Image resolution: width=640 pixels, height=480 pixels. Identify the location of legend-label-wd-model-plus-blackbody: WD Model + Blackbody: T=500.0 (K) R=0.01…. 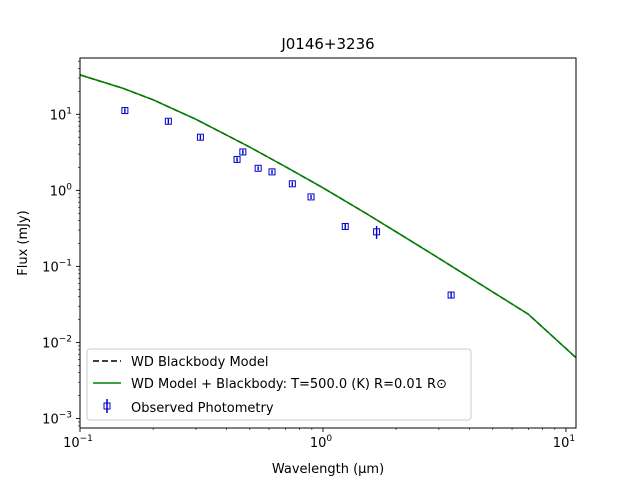
(289, 384).